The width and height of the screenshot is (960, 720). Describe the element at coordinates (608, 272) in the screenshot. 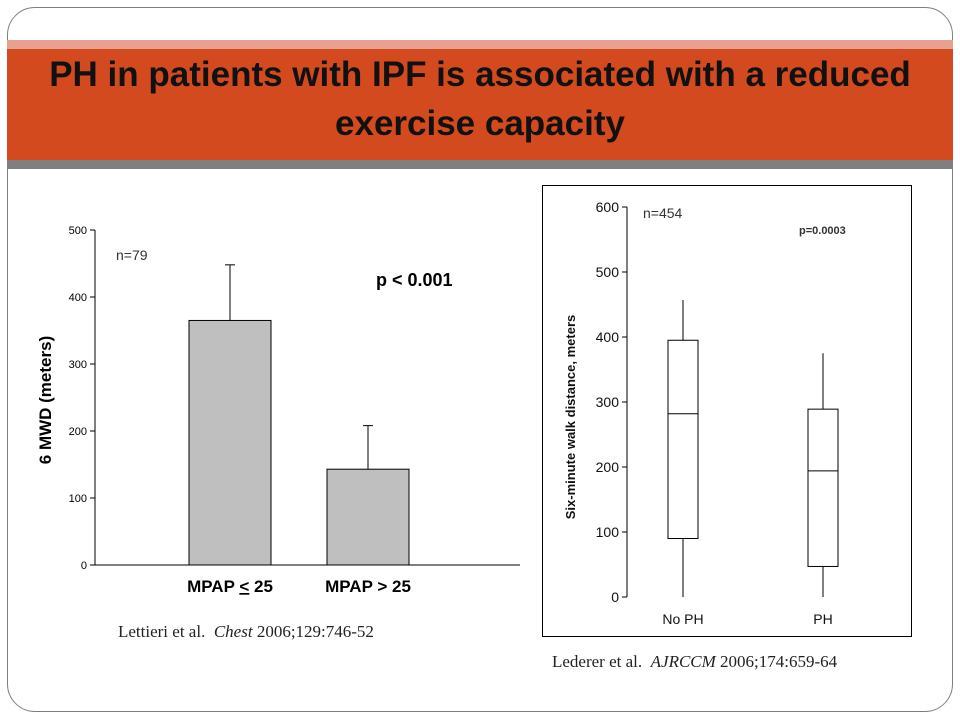

I see `right-y-tick-label: 500` at that location.